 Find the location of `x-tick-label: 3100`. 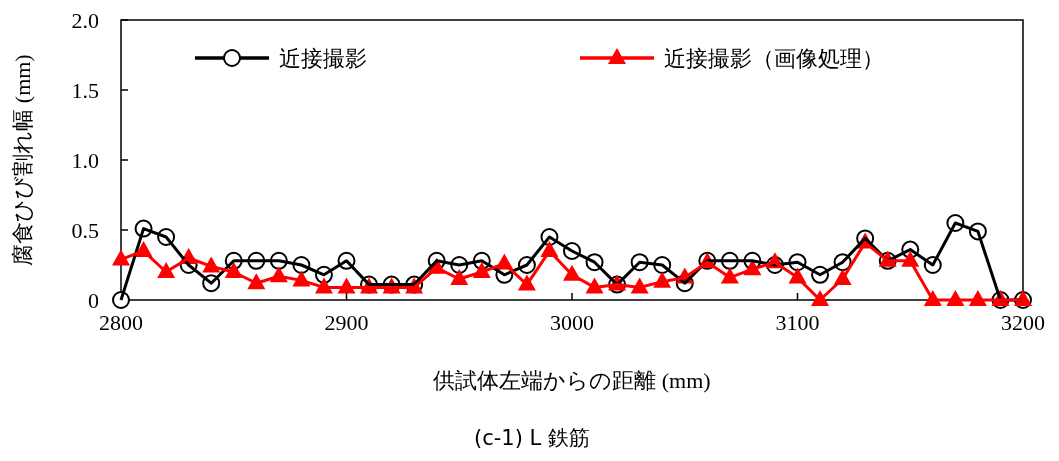

x-tick-label: 3100 is located at coordinates (797, 322).